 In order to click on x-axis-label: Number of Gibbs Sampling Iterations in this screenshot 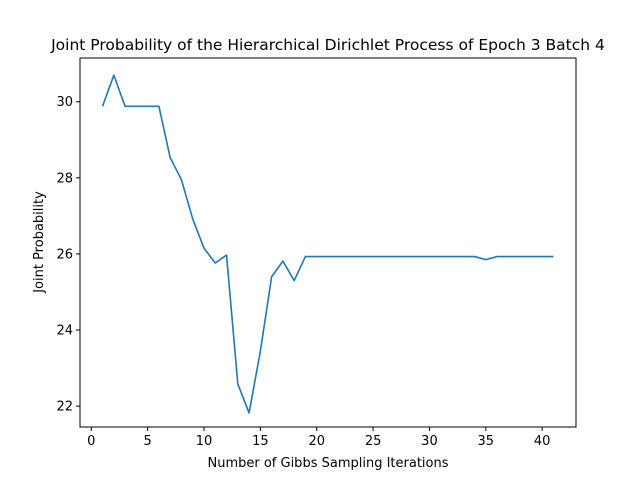, I will do `click(327, 463)`.